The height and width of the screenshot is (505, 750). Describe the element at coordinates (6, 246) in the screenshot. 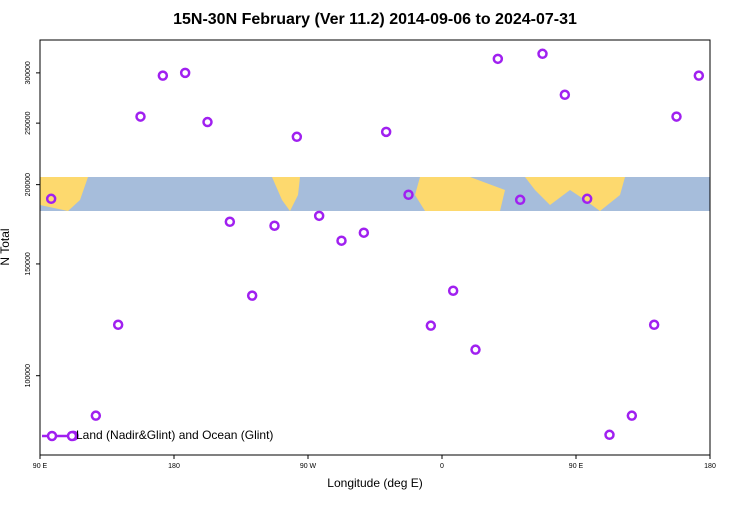

I see `y-axis-label: N Total` at that location.